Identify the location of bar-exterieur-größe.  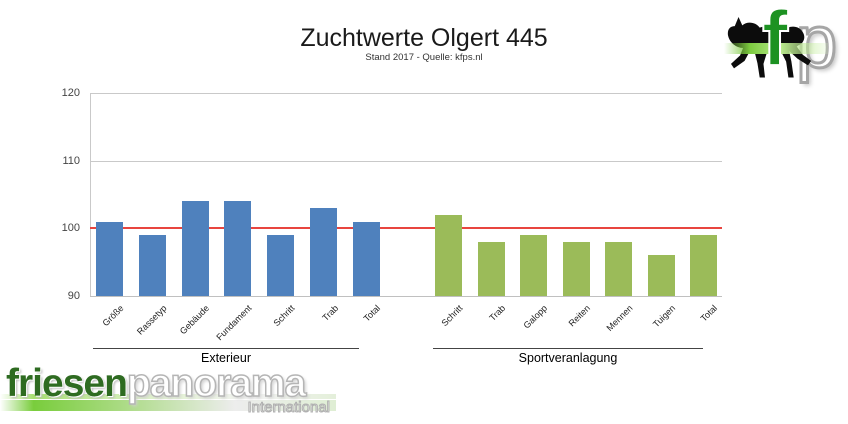
(109, 259).